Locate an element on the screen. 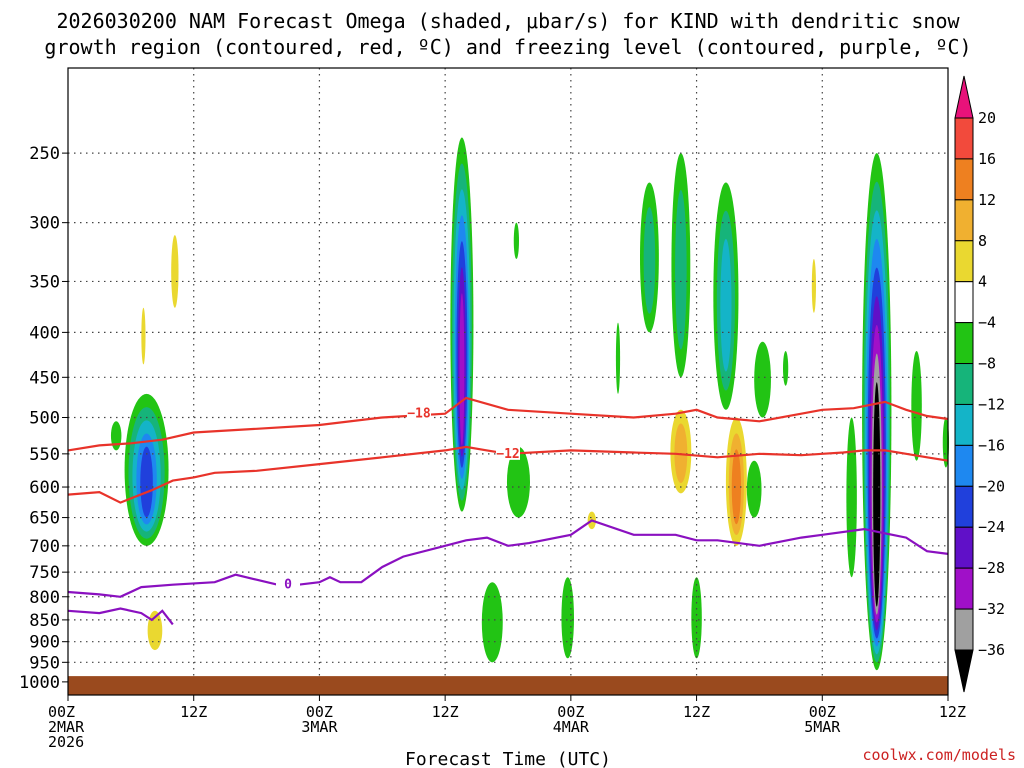 This screenshot has width=1024, height=768. x-axis-label: Forecast Time (UTC) is located at coordinates (508, 758).